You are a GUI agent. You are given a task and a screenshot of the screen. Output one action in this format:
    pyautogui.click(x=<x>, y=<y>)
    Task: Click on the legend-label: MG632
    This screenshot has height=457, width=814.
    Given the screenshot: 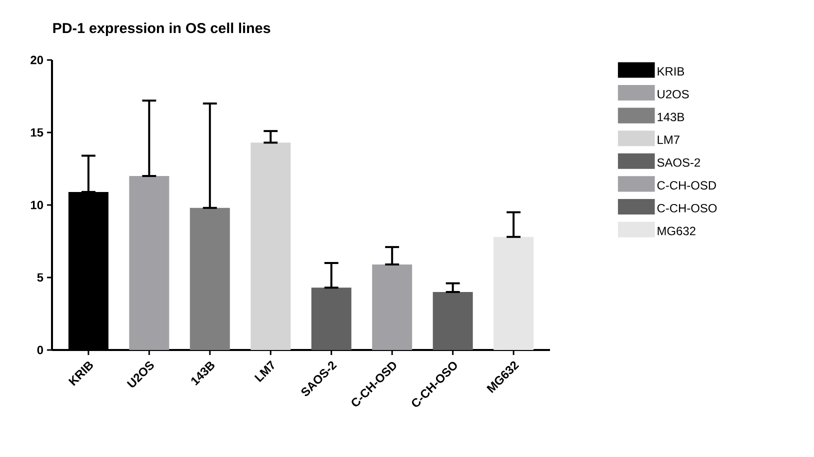 What is the action you would take?
    pyautogui.click(x=677, y=231)
    